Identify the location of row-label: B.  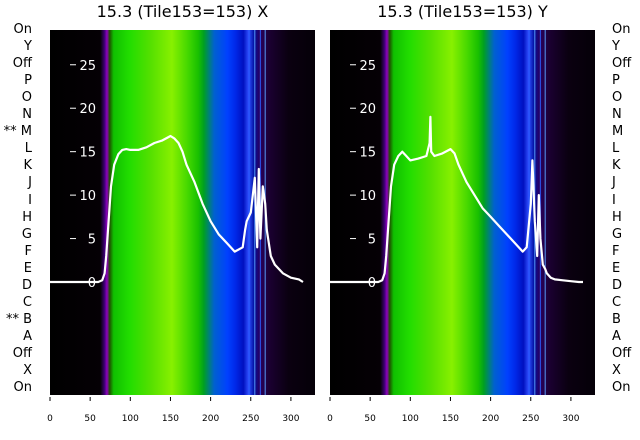
(616, 319).